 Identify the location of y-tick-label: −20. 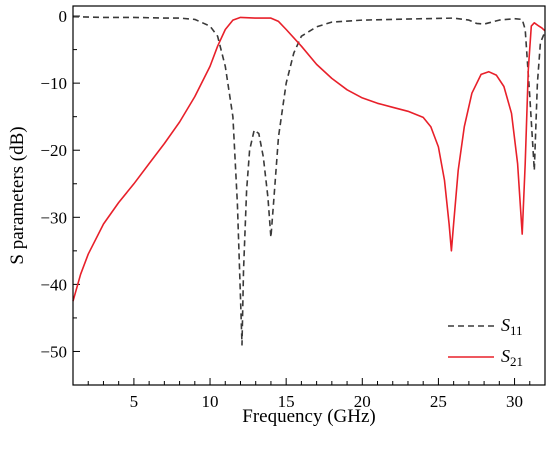
(53, 150).